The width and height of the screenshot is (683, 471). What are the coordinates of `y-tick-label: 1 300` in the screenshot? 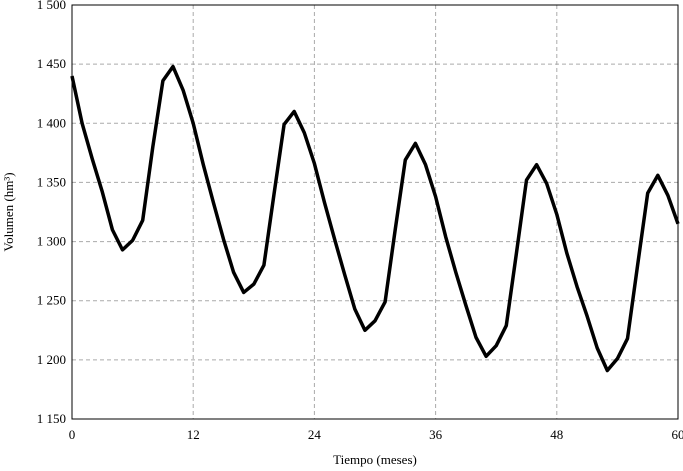 It's located at (51, 241).